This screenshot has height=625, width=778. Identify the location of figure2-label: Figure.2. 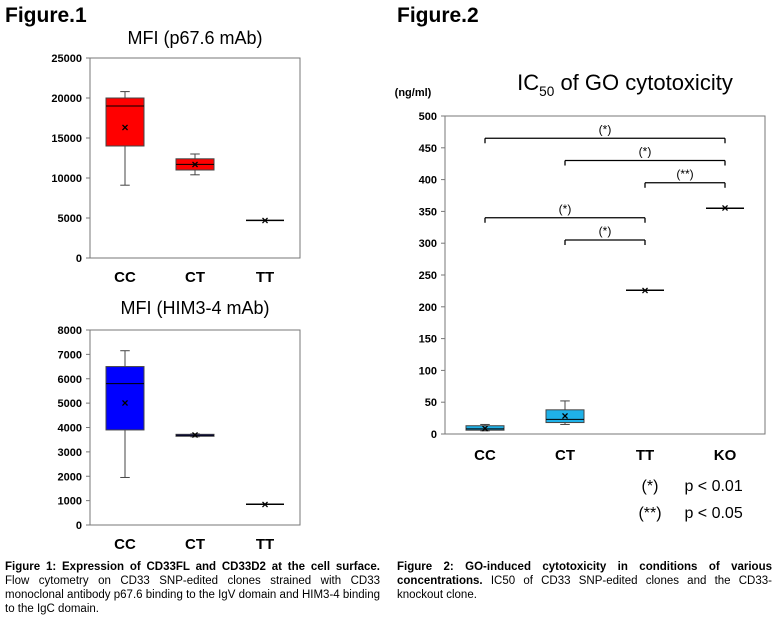
(438, 15).